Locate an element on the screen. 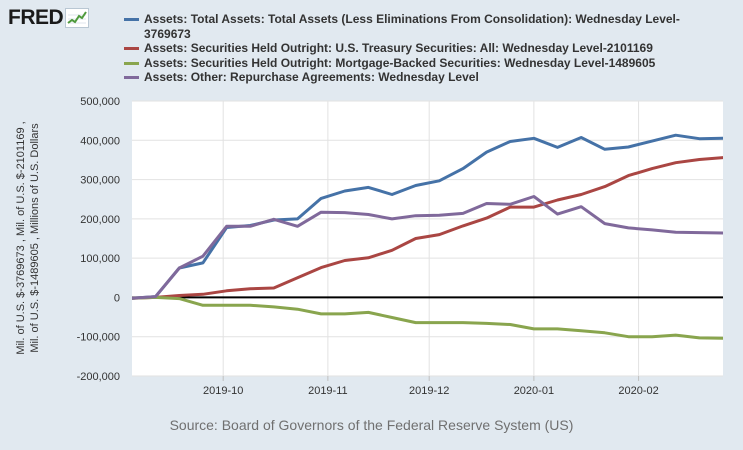 Image resolution: width=743 pixels, height=450 pixels. y-tick-label: 200,000 is located at coordinates (100, 220).